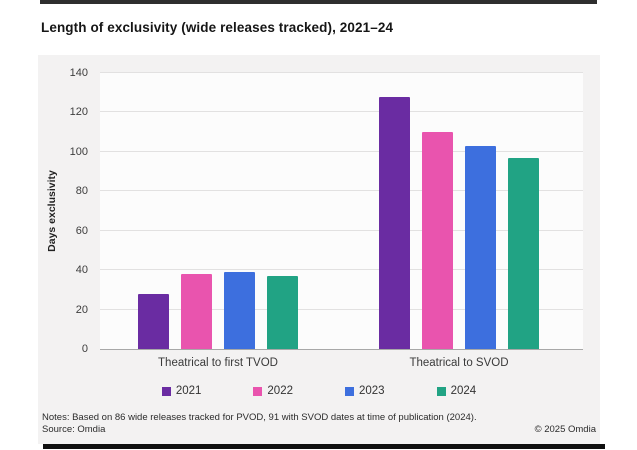 The height and width of the screenshot is (450, 637). I want to click on y-tick-40: 40, so click(81, 270).